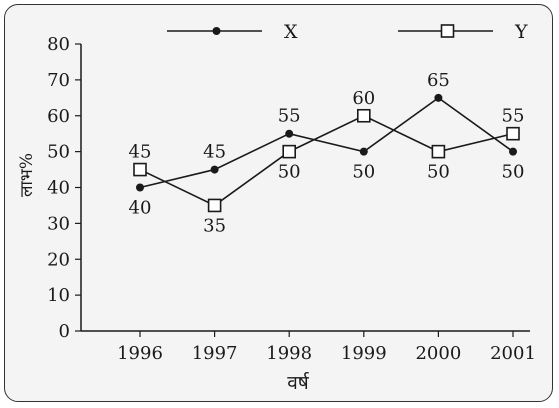 The image size is (559, 408). What do you see at coordinates (58, 44) in the screenshot?
I see `y-tick-label: 80` at bounding box center [58, 44].